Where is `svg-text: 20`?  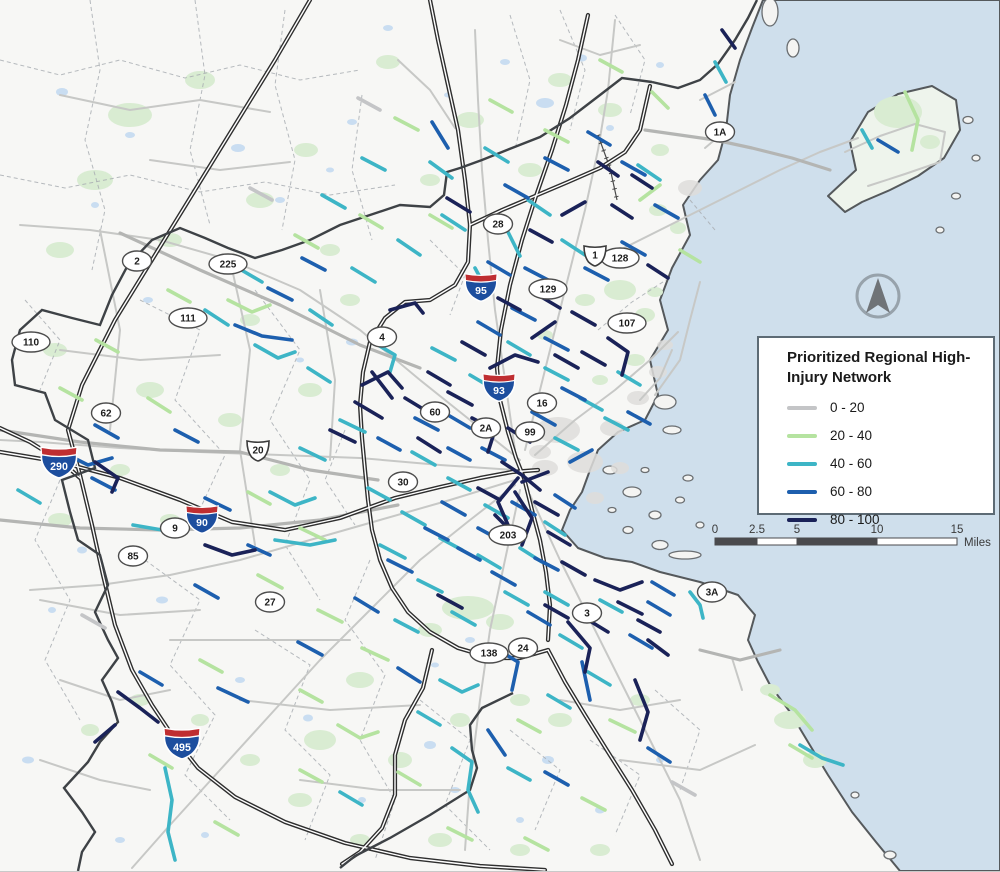 svg-text: 20 is located at coordinates (258, 451).